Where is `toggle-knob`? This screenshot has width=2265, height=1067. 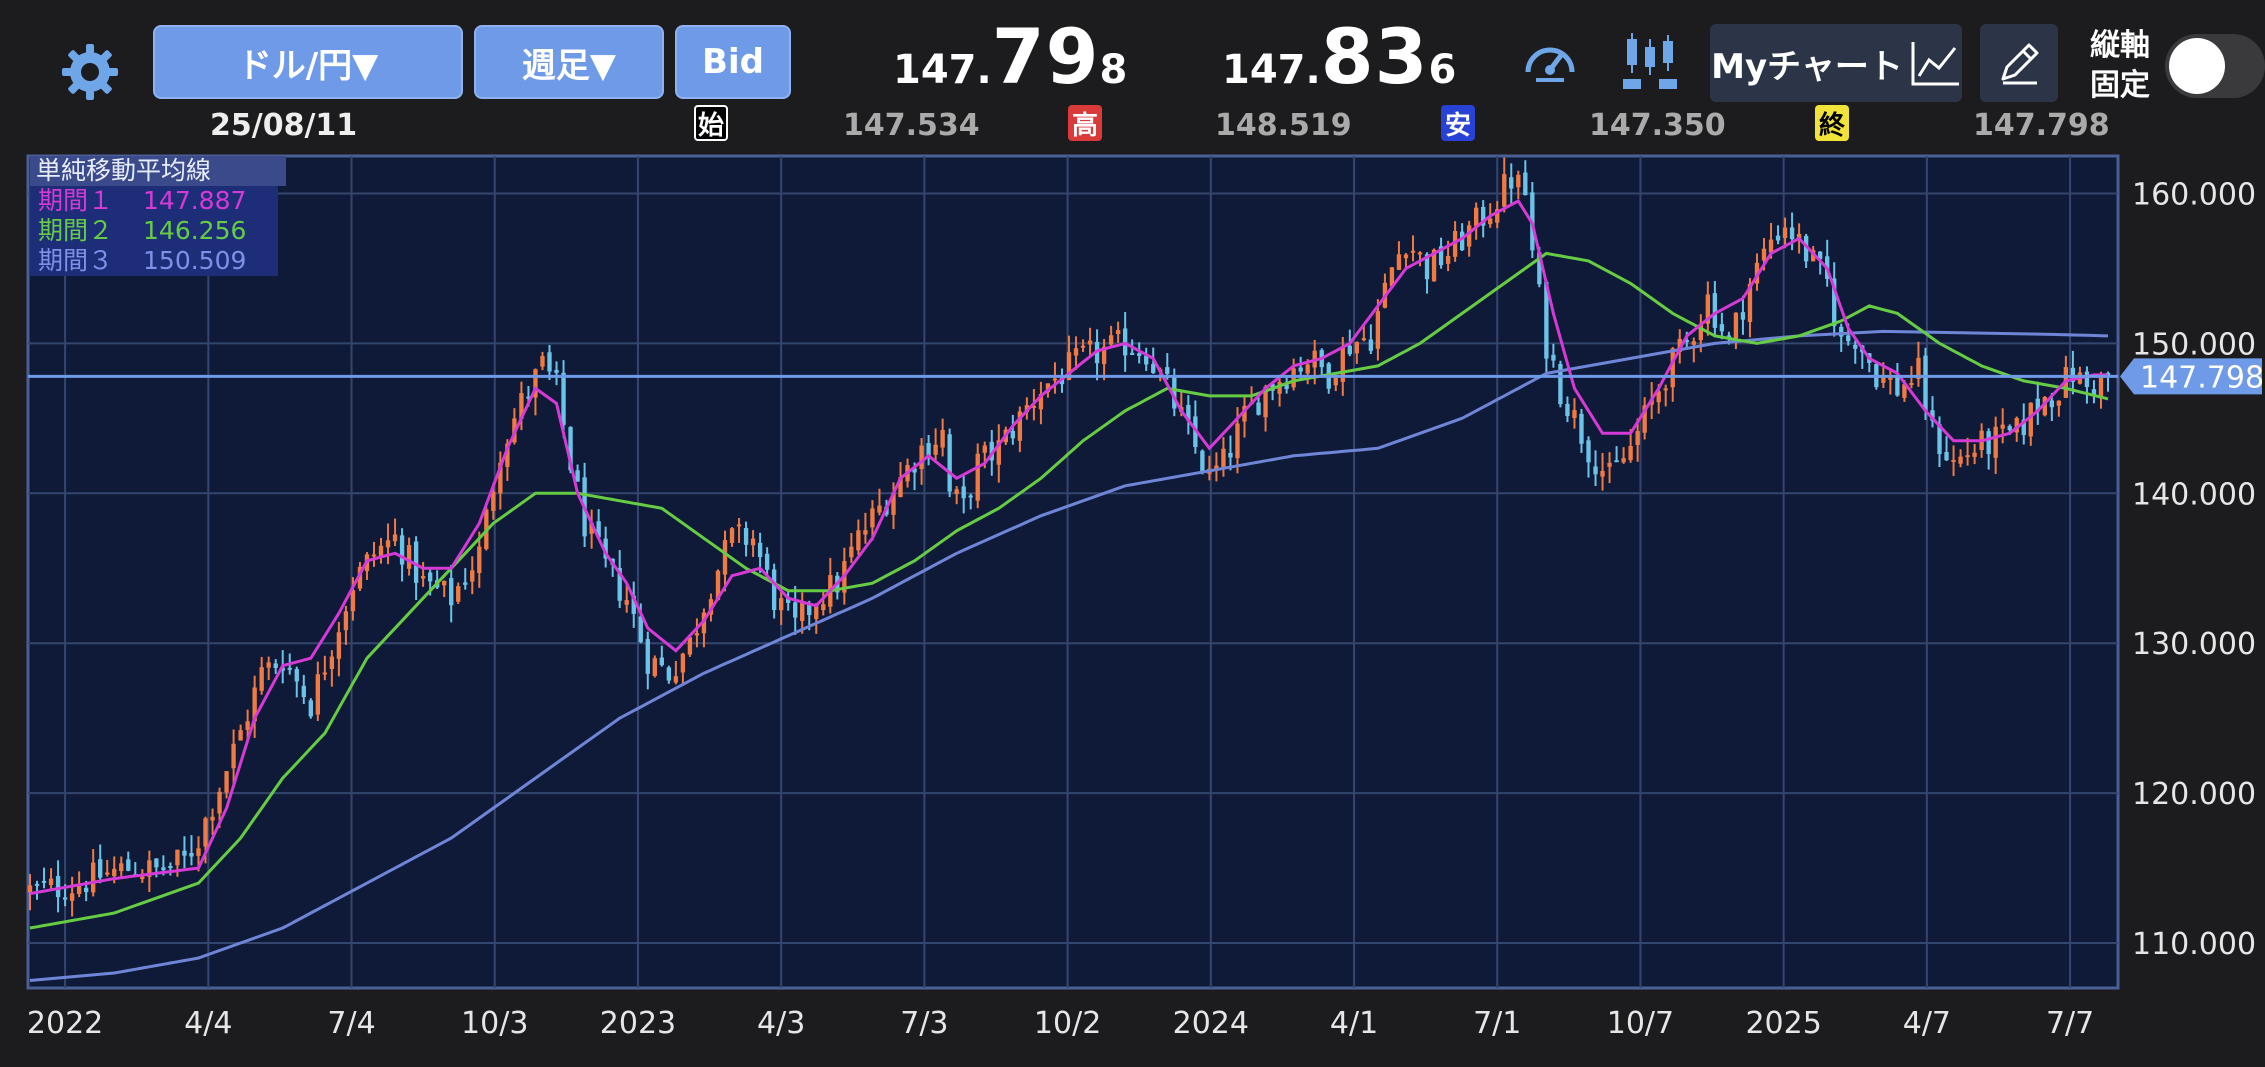
toggle-knob is located at coordinates (2197, 66).